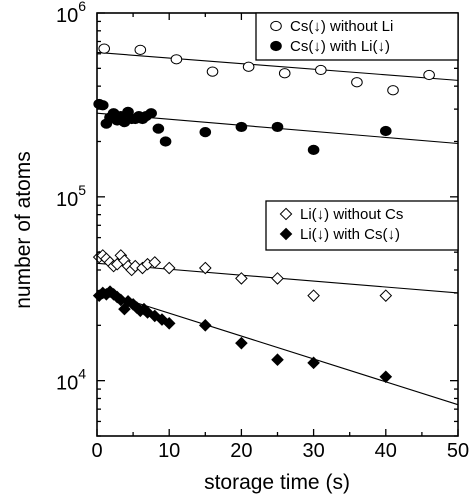  I want to click on x-tick-label: 10, so click(169, 451).